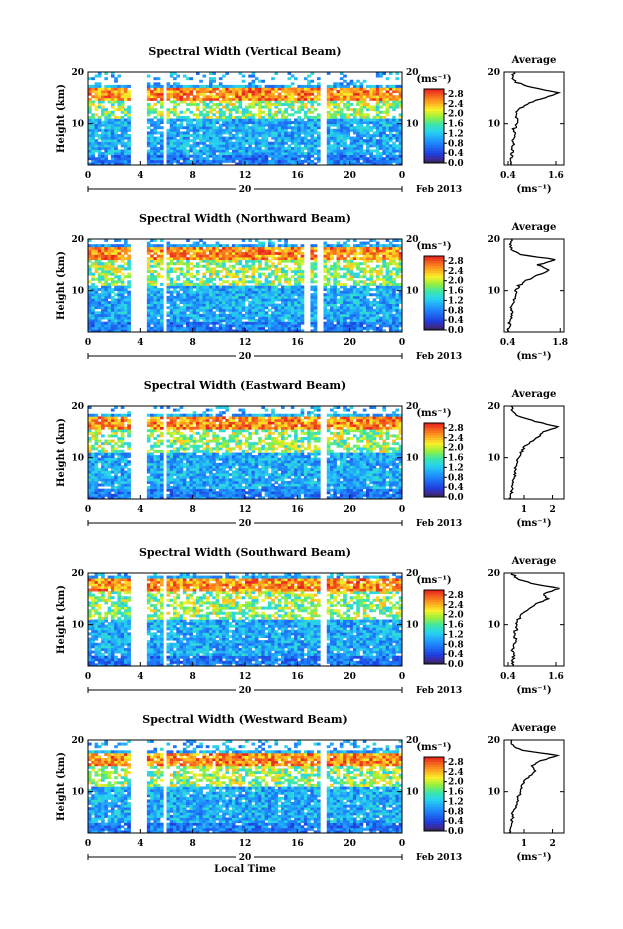  I want to click on colorbar-segment, so click(434, 122).